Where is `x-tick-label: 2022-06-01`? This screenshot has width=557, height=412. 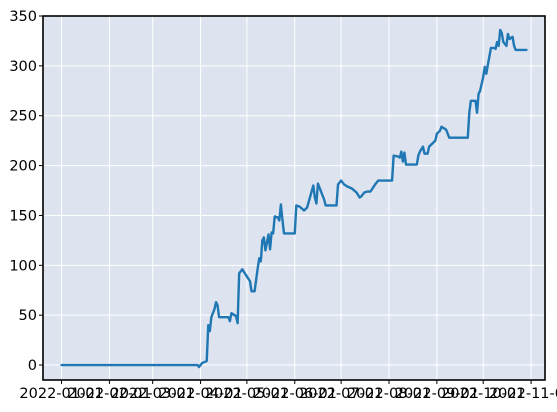
x-tick-label: 2022-06-01 is located at coordinates (295, 394).